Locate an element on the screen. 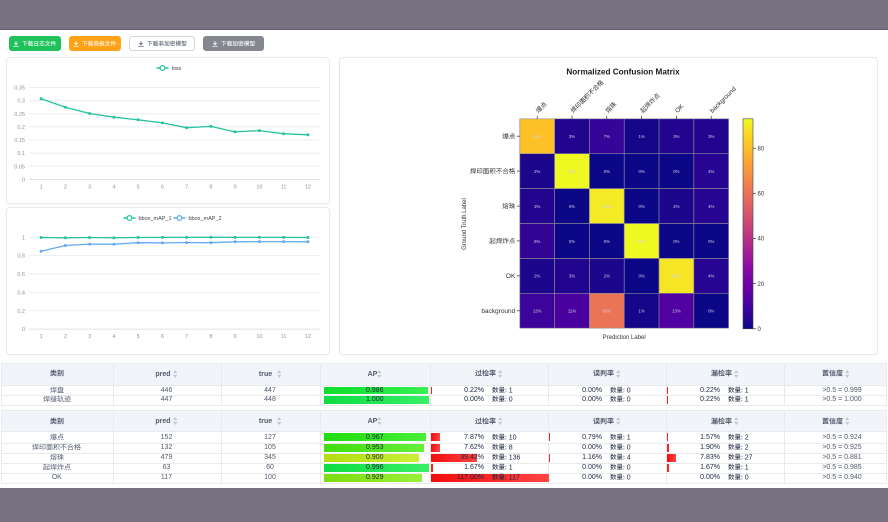 Image resolution: width=888 pixels, height=522 pixels. svg-text: 0.35 is located at coordinates (19, 89).